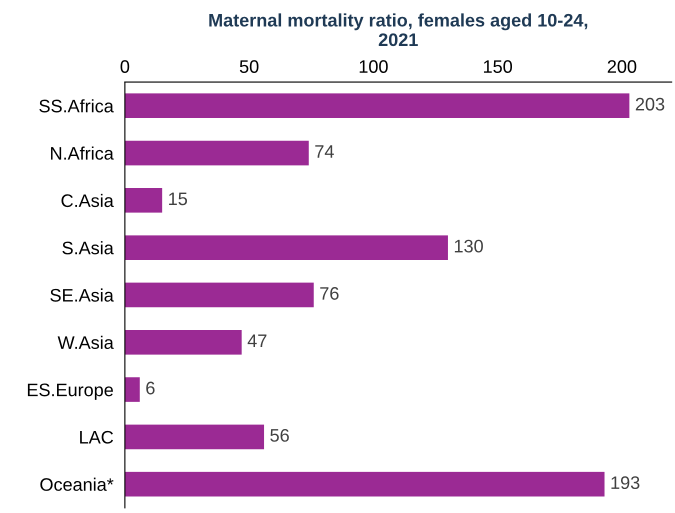  Describe the element at coordinates (88, 247) in the screenshot. I see `y-tick-label: S.Asia` at that location.